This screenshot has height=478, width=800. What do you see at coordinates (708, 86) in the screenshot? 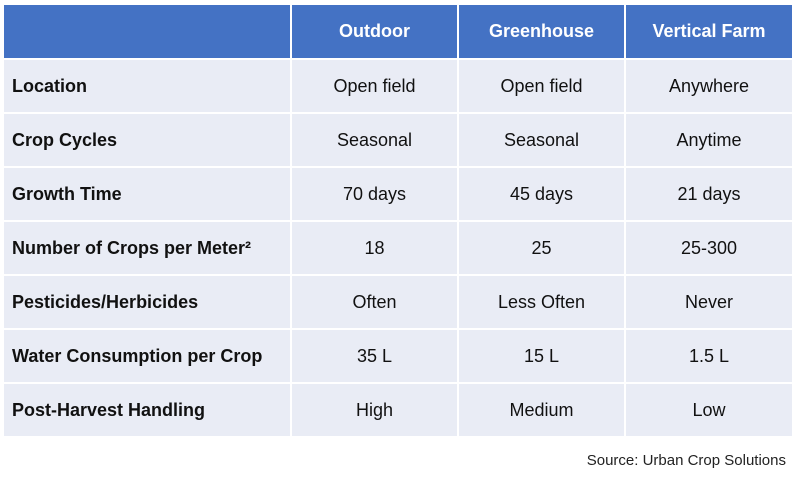
I see `cell-vertical-farm: Anywhere` at bounding box center [708, 86].